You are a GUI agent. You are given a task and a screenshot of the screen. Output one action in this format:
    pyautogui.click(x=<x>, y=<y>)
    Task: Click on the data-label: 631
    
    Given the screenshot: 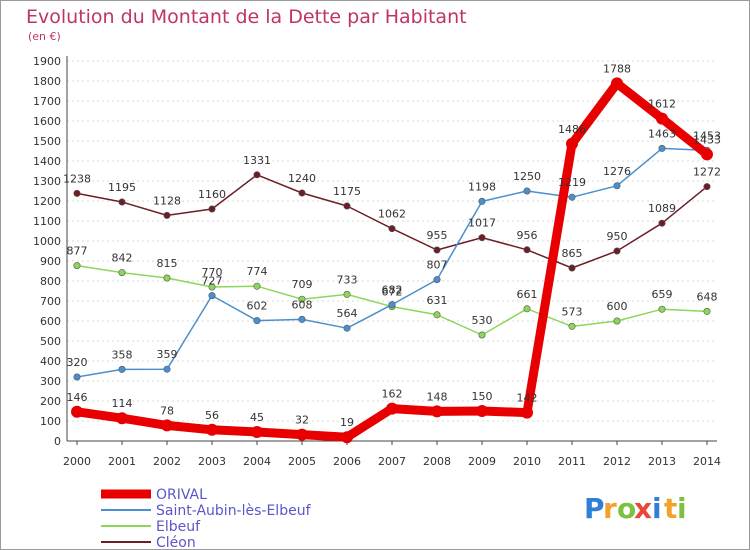 What is the action you would take?
    pyautogui.click(x=437, y=300)
    